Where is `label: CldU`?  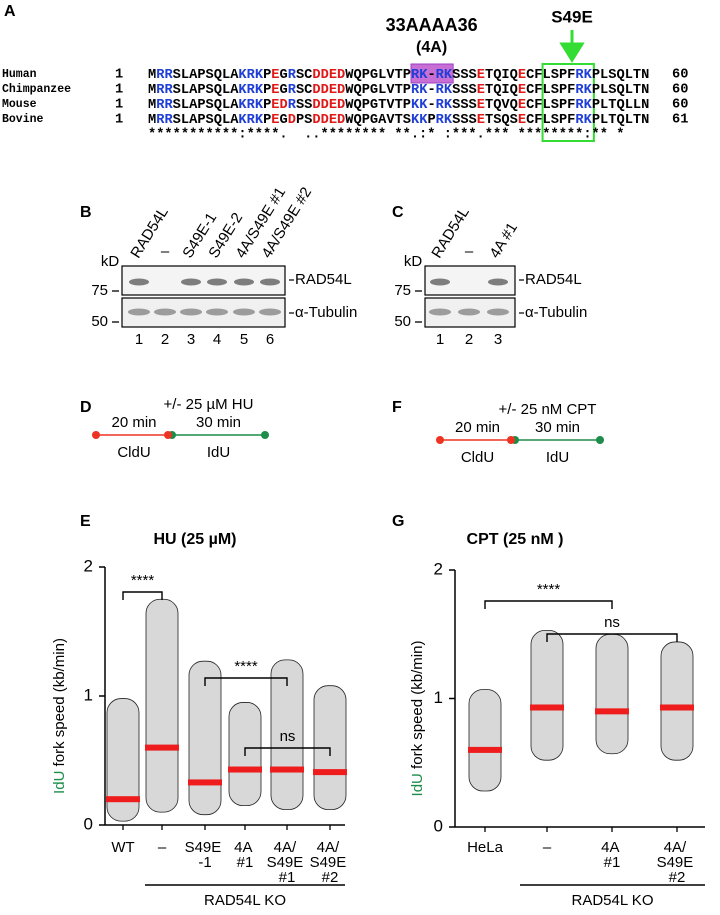
label: CldU is located at coordinates (133, 452).